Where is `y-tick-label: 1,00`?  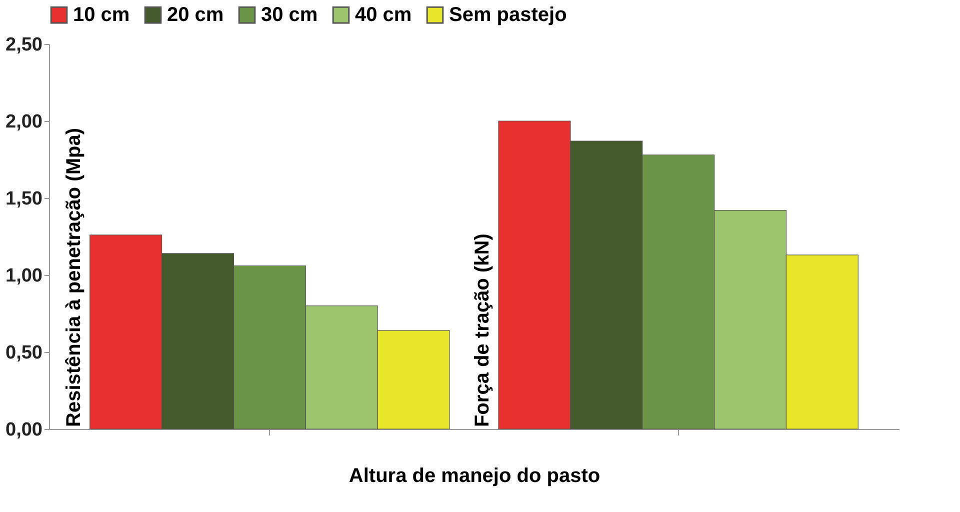 y-tick-label: 1,00 is located at coordinates (24, 276).